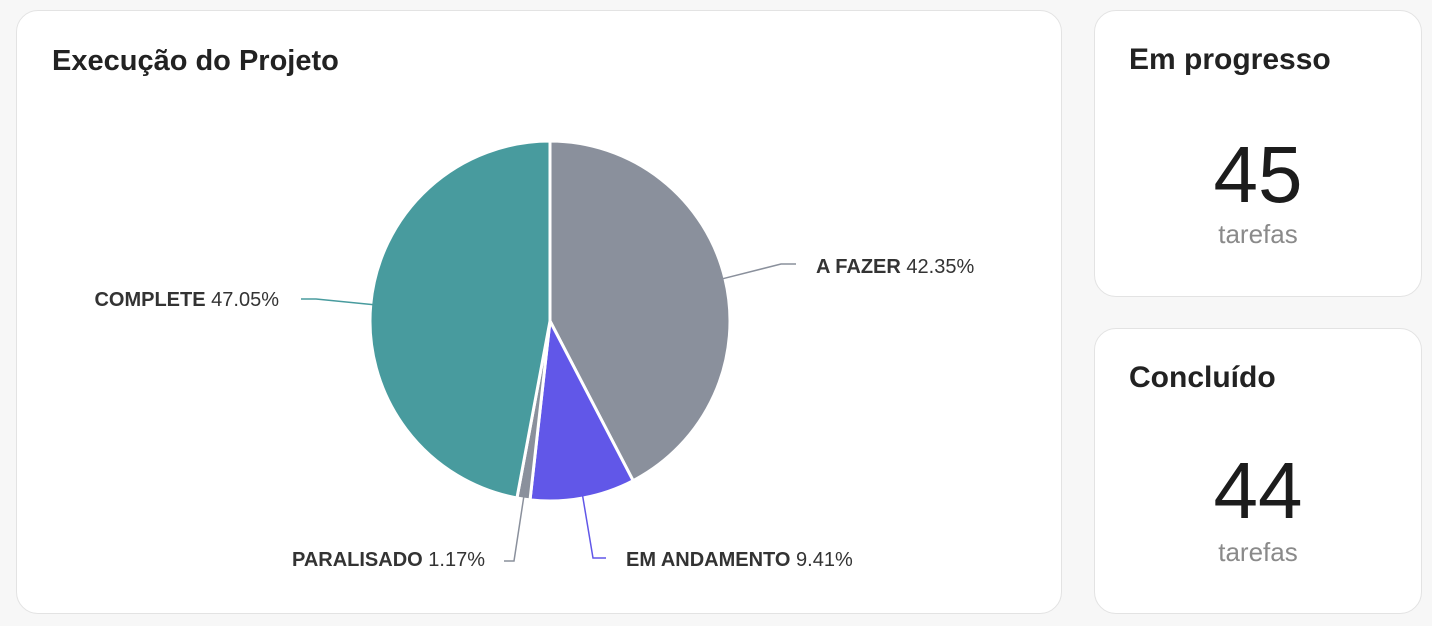 This screenshot has width=1432, height=626. I want to click on slice-name: PARALISADO, so click(357, 560).